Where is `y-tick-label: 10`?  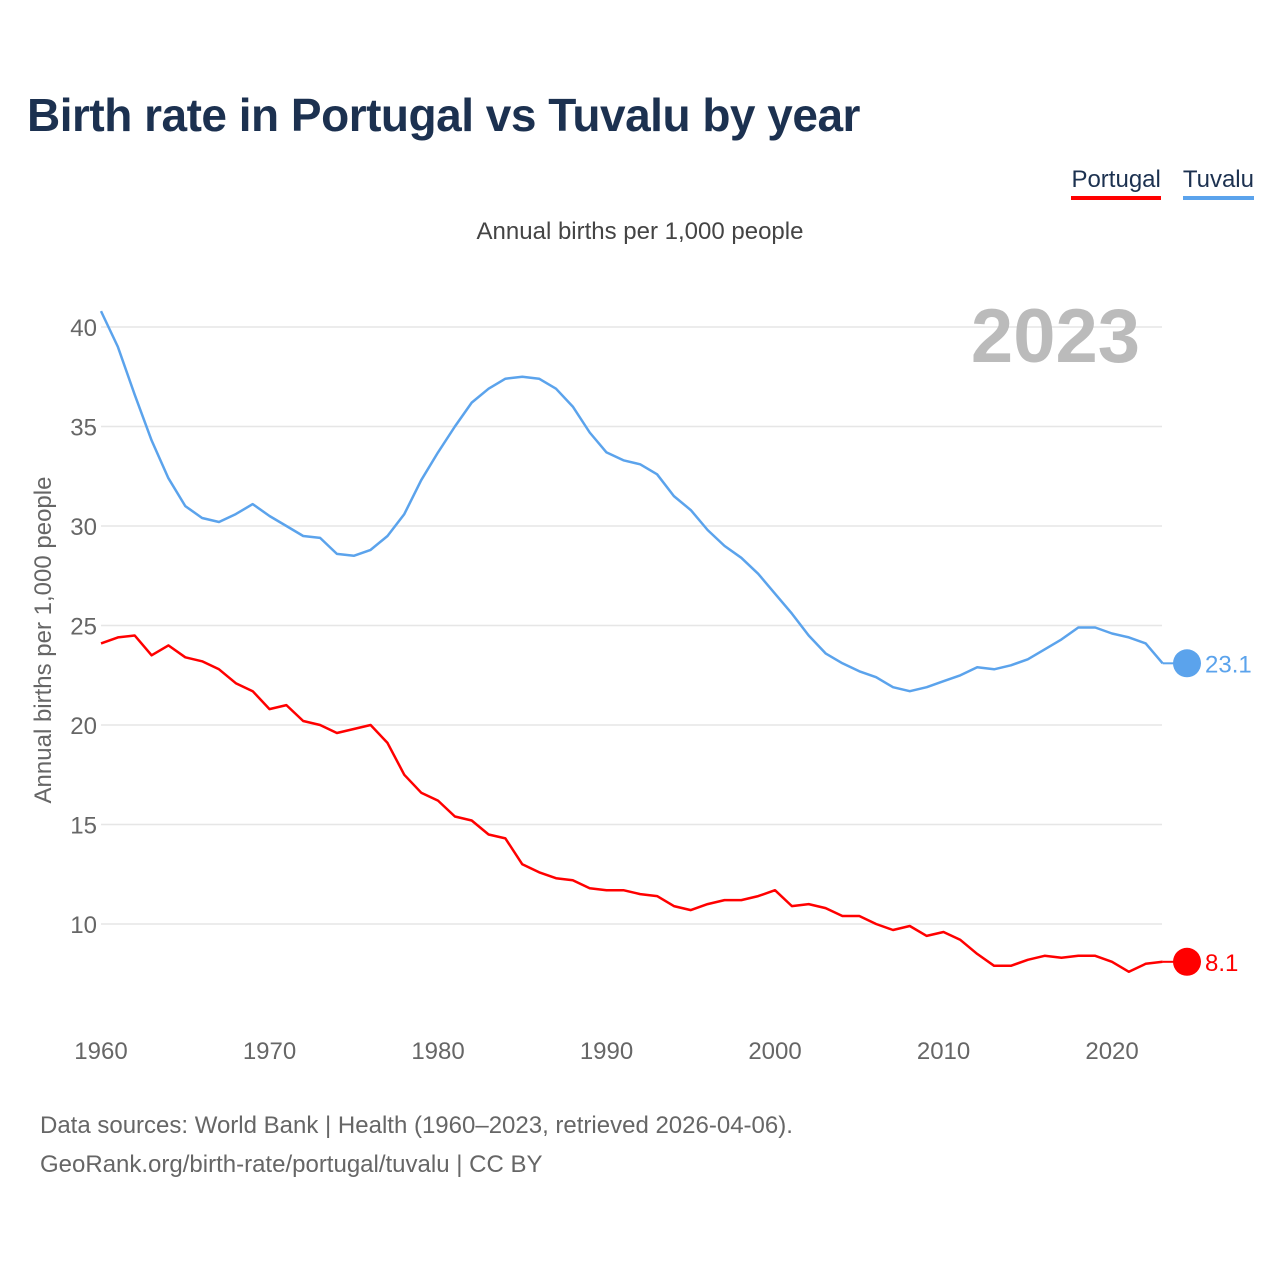 y-tick-label: 10 is located at coordinates (83, 925).